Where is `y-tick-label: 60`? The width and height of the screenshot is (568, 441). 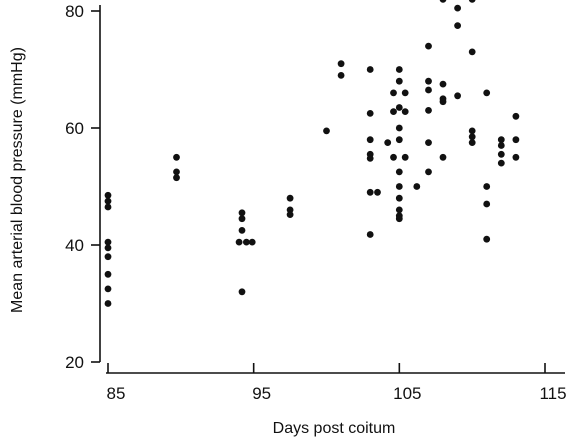 y-tick-label: 60 is located at coordinates (74, 128).